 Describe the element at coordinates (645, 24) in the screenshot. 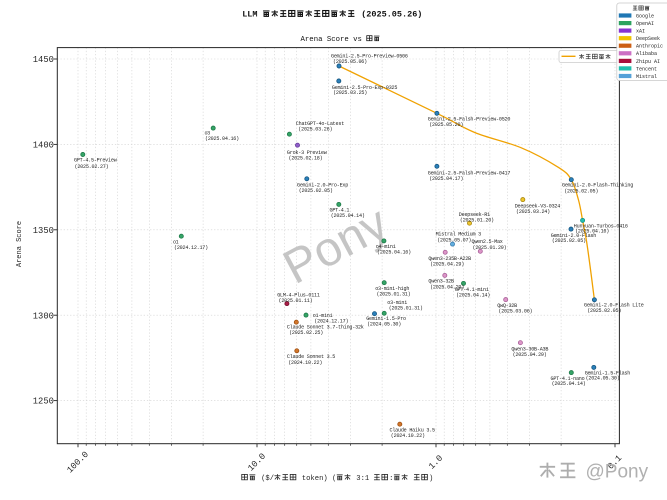

I see `svg-text: OpenAI` at that location.